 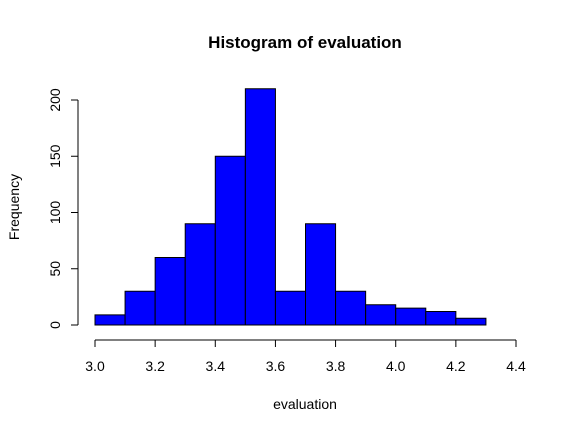 What do you see at coordinates (55, 269) in the screenshot?
I see `y-tick-label-1: 50` at bounding box center [55, 269].